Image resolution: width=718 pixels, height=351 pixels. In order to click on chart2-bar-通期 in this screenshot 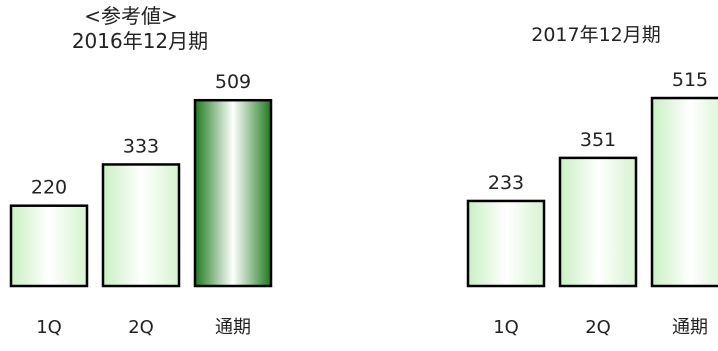, I will do `click(684, 192)`.